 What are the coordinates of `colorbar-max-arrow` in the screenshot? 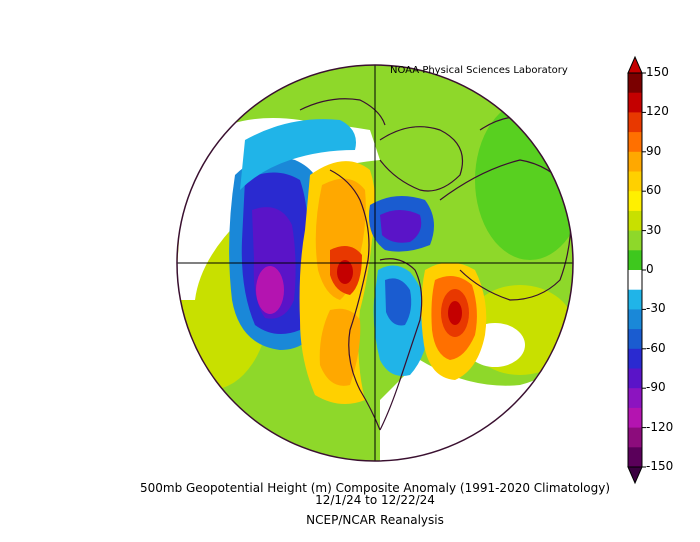 It's located at (635, 64).